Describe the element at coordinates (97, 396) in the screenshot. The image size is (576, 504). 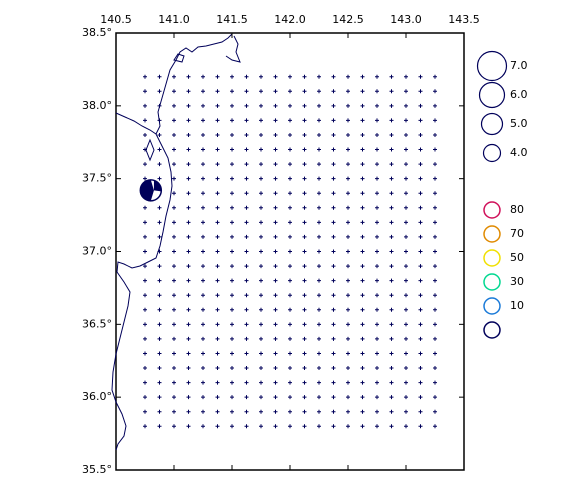
I see `y-tick-label: 36.0°` at that location.